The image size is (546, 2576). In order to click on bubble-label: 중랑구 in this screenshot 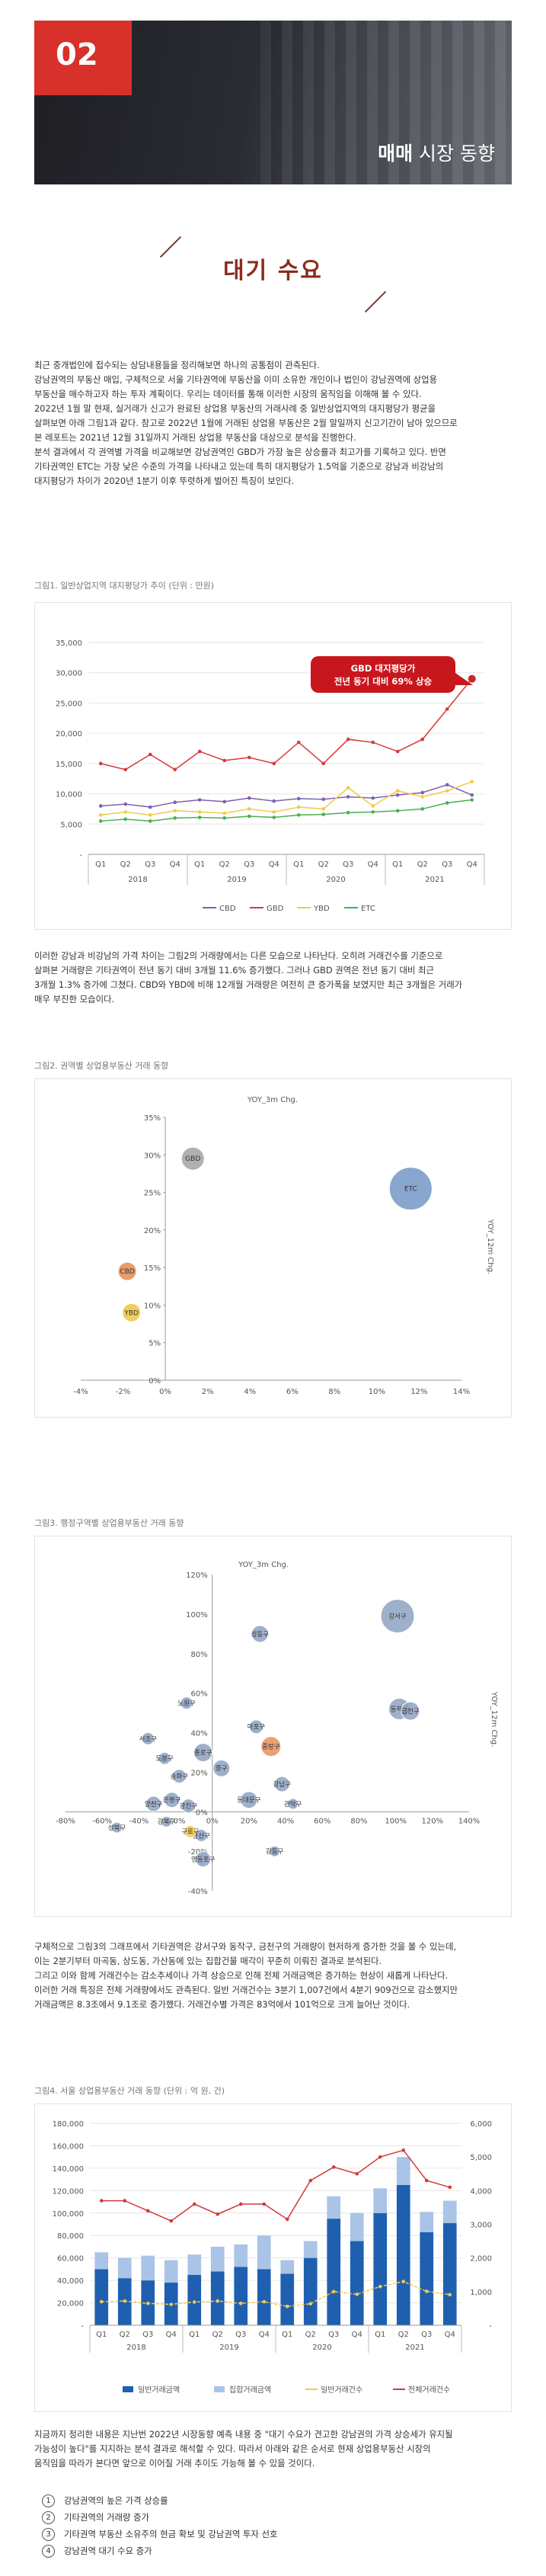, I will do `click(271, 1747)`.